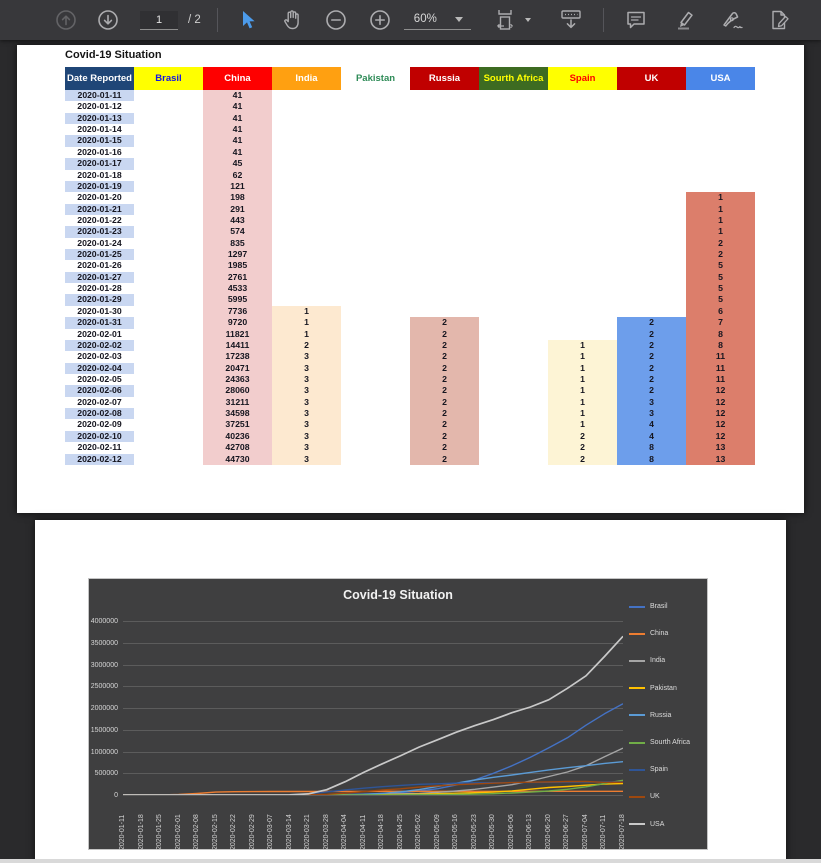  Describe the element at coordinates (292, 20) in the screenshot. I see `hand-tool-button` at that location.